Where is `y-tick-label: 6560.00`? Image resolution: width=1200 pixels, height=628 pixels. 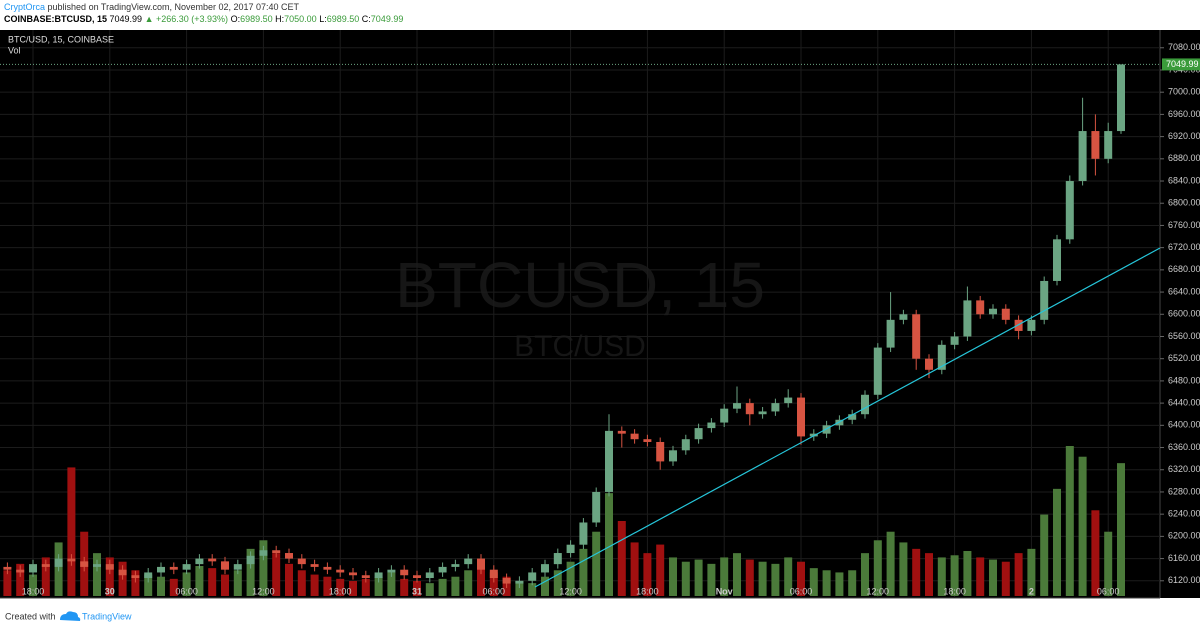 y-tick-label: 6560.00 is located at coordinates (1184, 336).